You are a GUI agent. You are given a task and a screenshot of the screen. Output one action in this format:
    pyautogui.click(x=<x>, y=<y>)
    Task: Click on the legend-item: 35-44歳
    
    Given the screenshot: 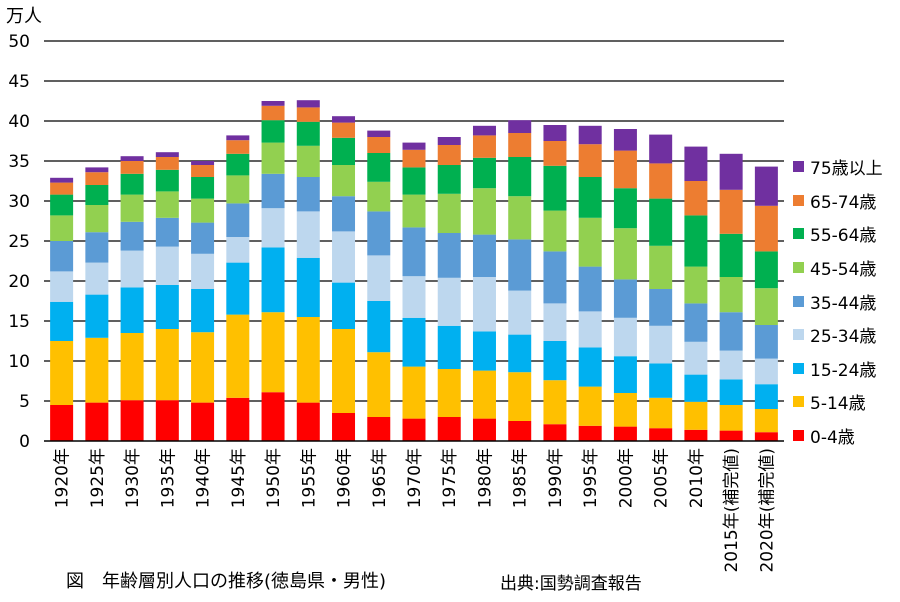 What is the action you would take?
    pyautogui.click(x=838, y=301)
    